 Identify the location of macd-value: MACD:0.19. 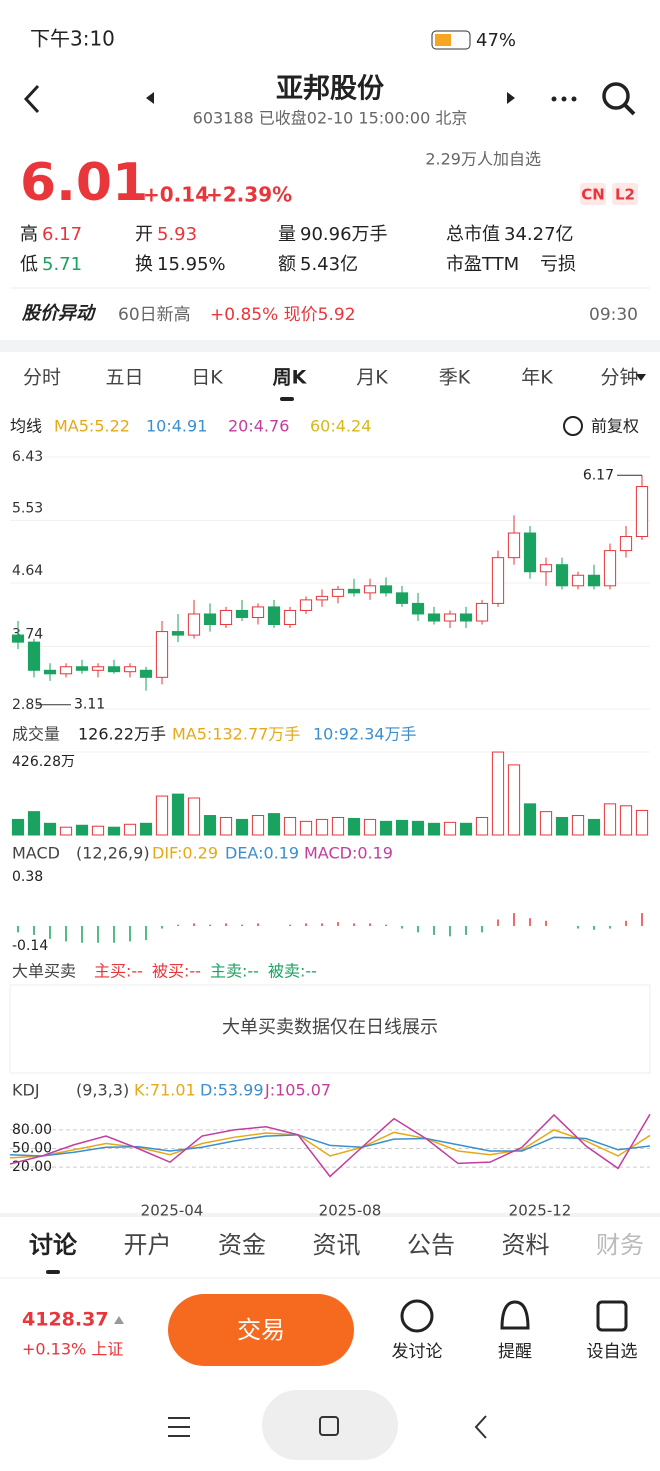
(348, 853).